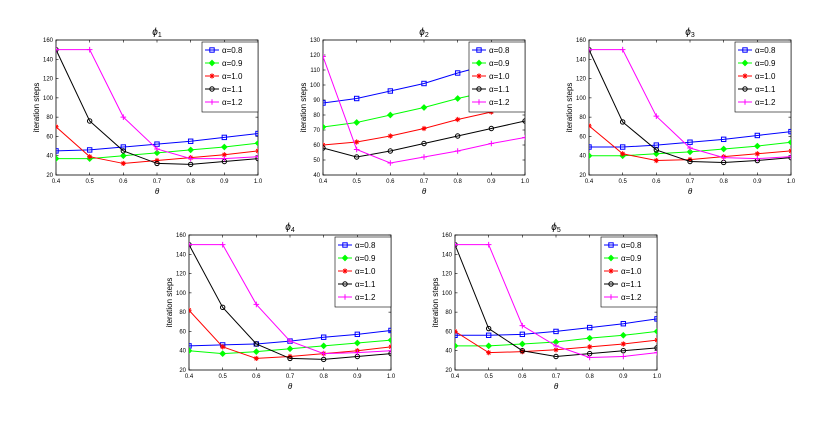 The height and width of the screenshot is (422, 828). Describe the element at coordinates (293, 230) in the screenshot. I see `chart-title-subscript: 4` at that location.